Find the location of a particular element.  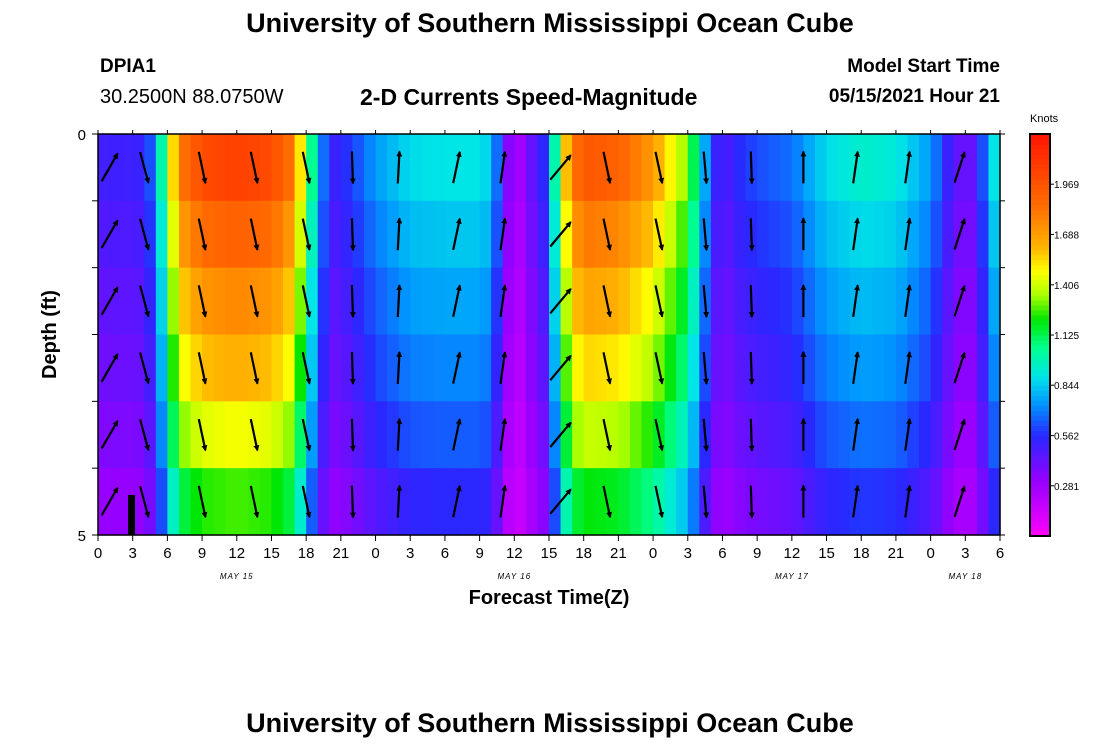

x-tick-label: 15 is located at coordinates (271, 553).